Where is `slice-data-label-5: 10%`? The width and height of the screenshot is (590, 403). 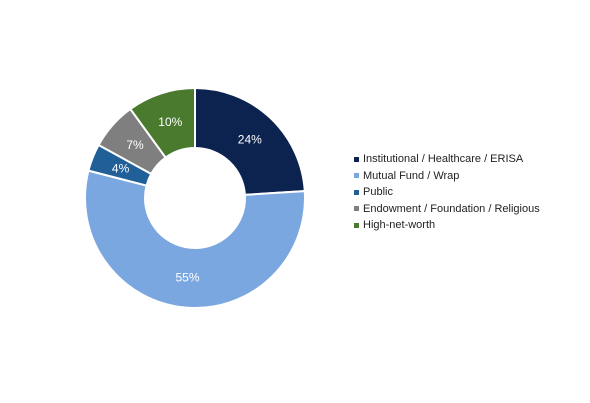 slice-data-label-5: 10% is located at coordinates (170, 122).